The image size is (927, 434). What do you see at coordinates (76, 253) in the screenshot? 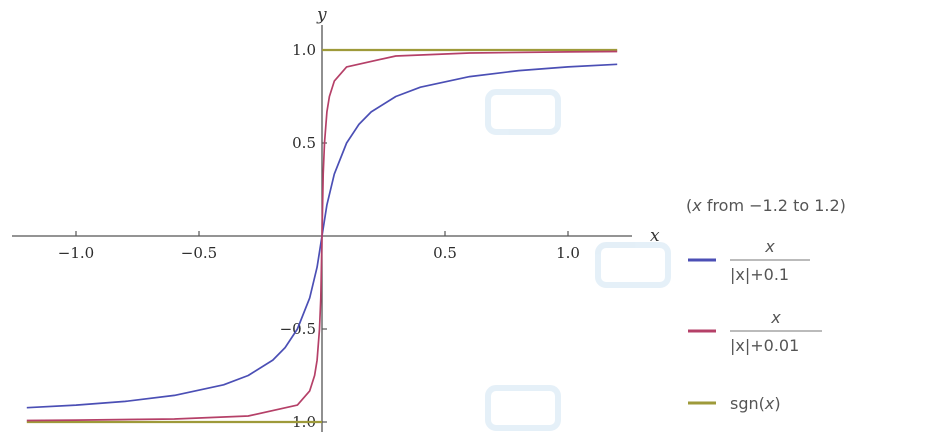
I see `x-tick-label-0: −1.0` at bounding box center [76, 253].